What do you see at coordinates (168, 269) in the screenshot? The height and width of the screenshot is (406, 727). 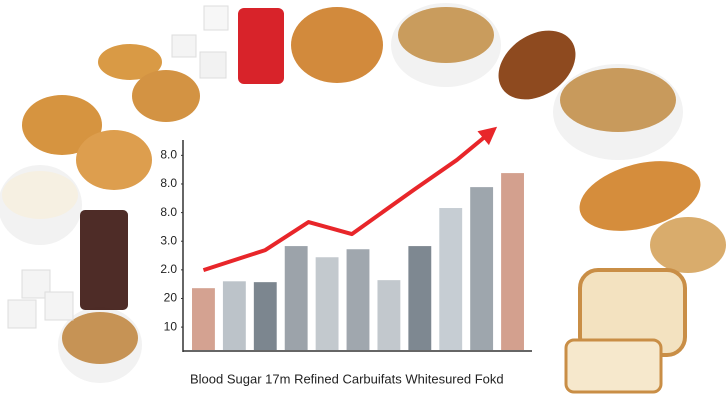 I see `y-tick-label: 2.0` at bounding box center [168, 269].